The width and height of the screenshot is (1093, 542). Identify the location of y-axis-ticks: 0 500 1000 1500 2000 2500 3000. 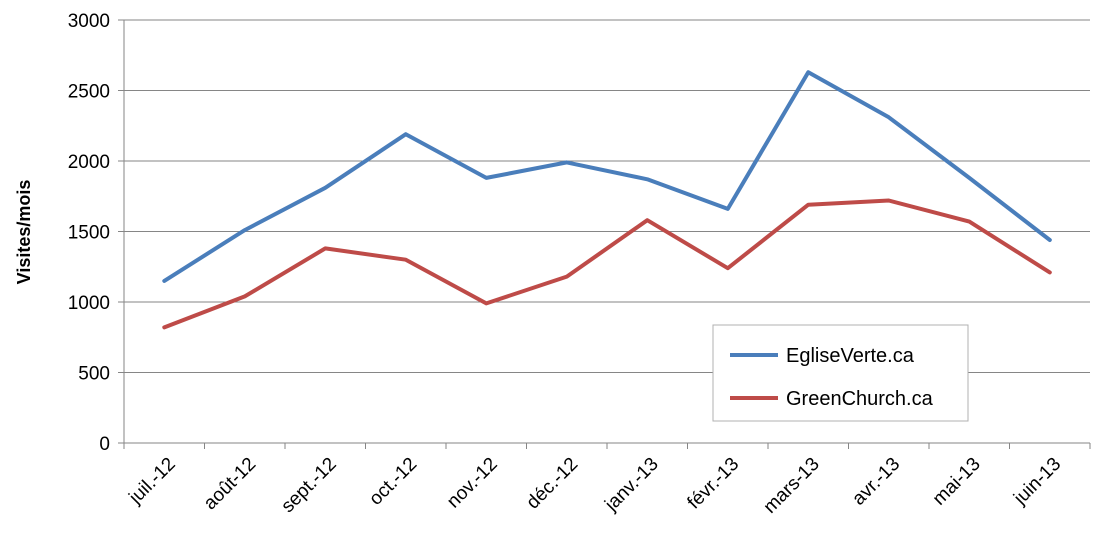
(89, 233).